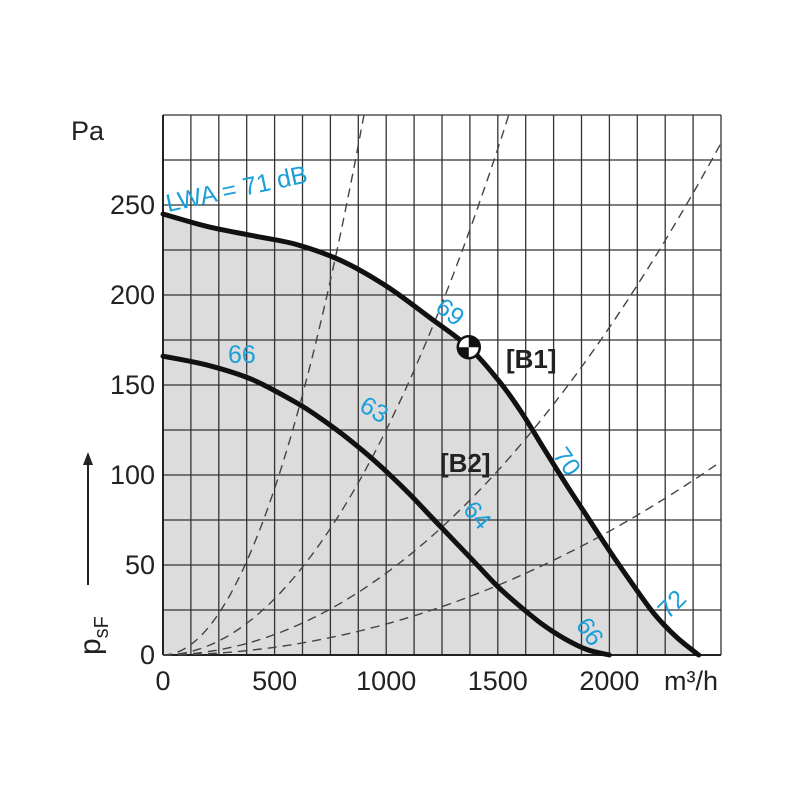 The height and width of the screenshot is (800, 800). What do you see at coordinates (132, 205) in the screenshot?
I see `y-tick-label: 250` at bounding box center [132, 205].